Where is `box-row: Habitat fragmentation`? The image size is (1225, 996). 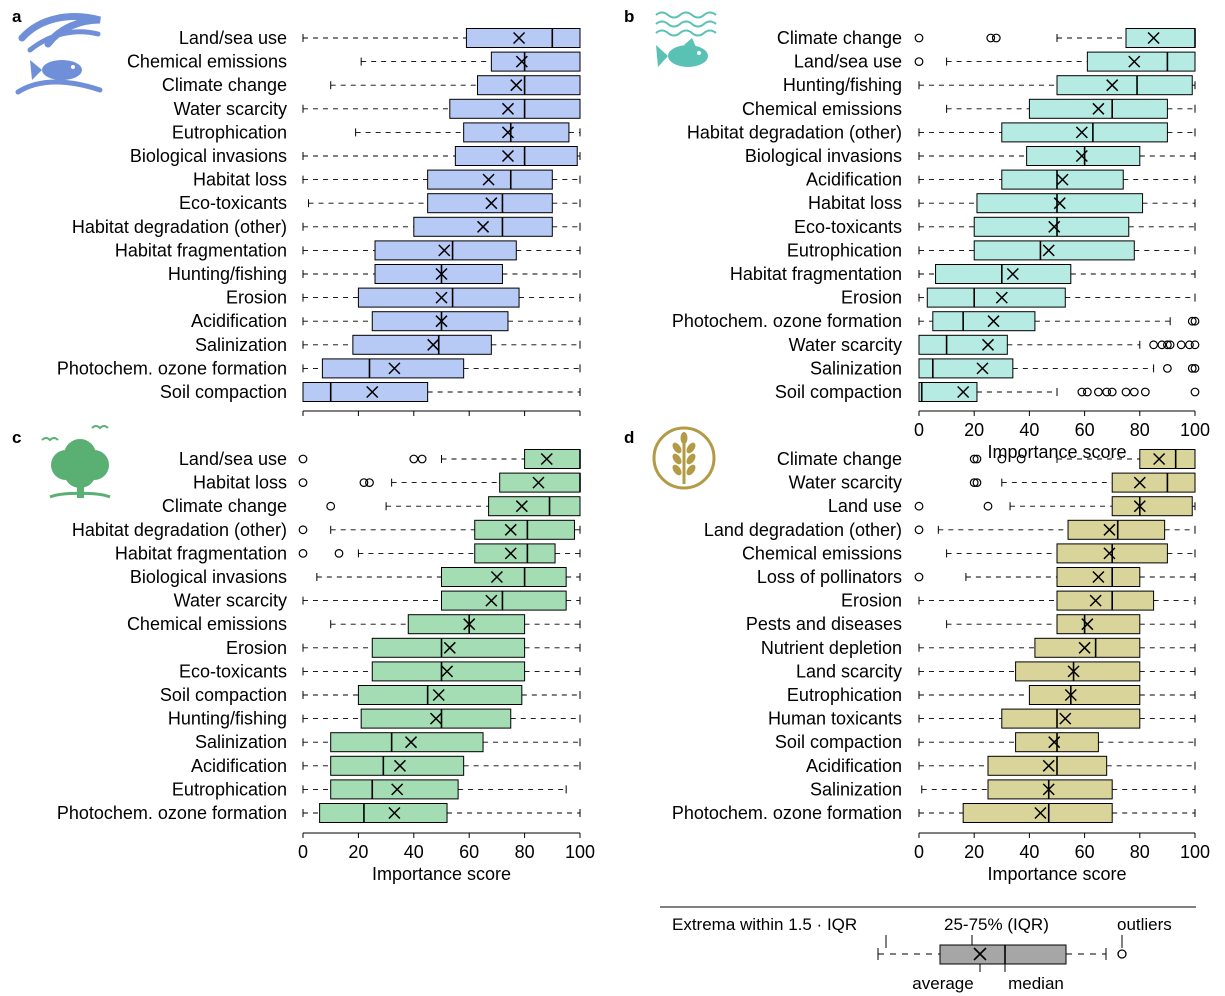
box-row: Habitat fragmentation is located at coordinates (348, 553).